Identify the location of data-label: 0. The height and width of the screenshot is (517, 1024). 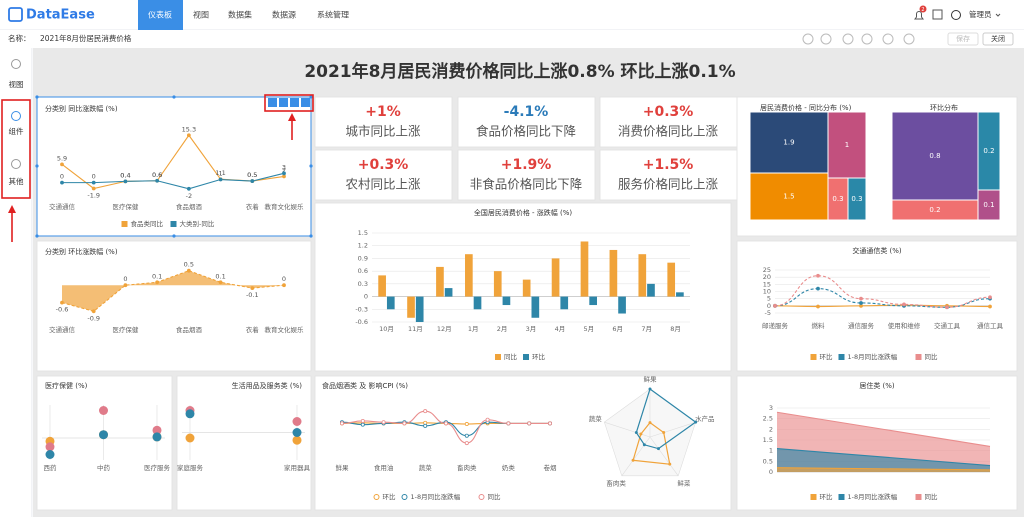
(284, 279).